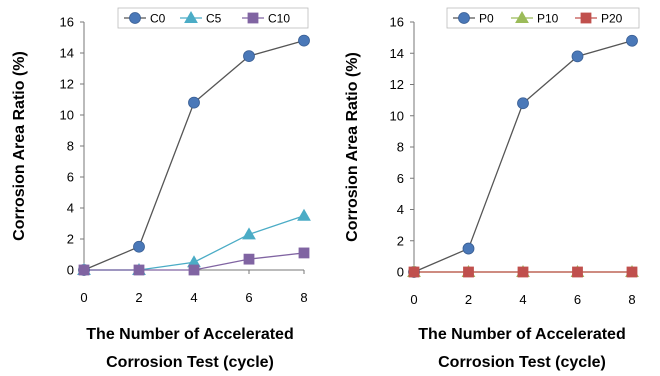  I want to click on legend-marker-C10, so click(253, 18).